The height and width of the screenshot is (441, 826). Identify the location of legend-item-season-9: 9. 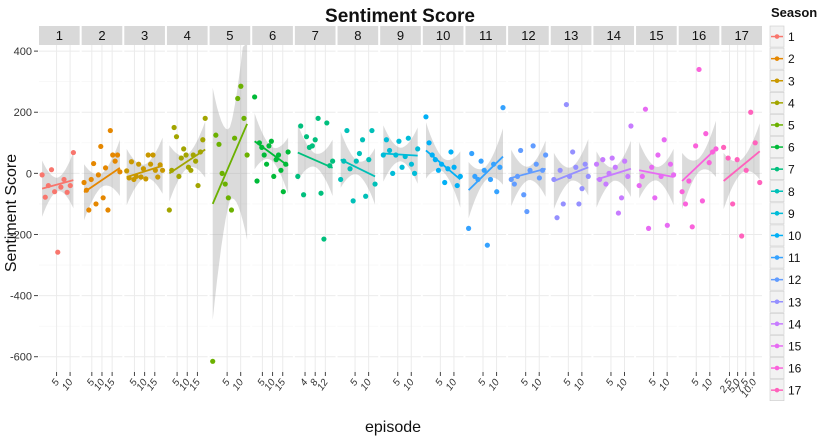
(782, 213).